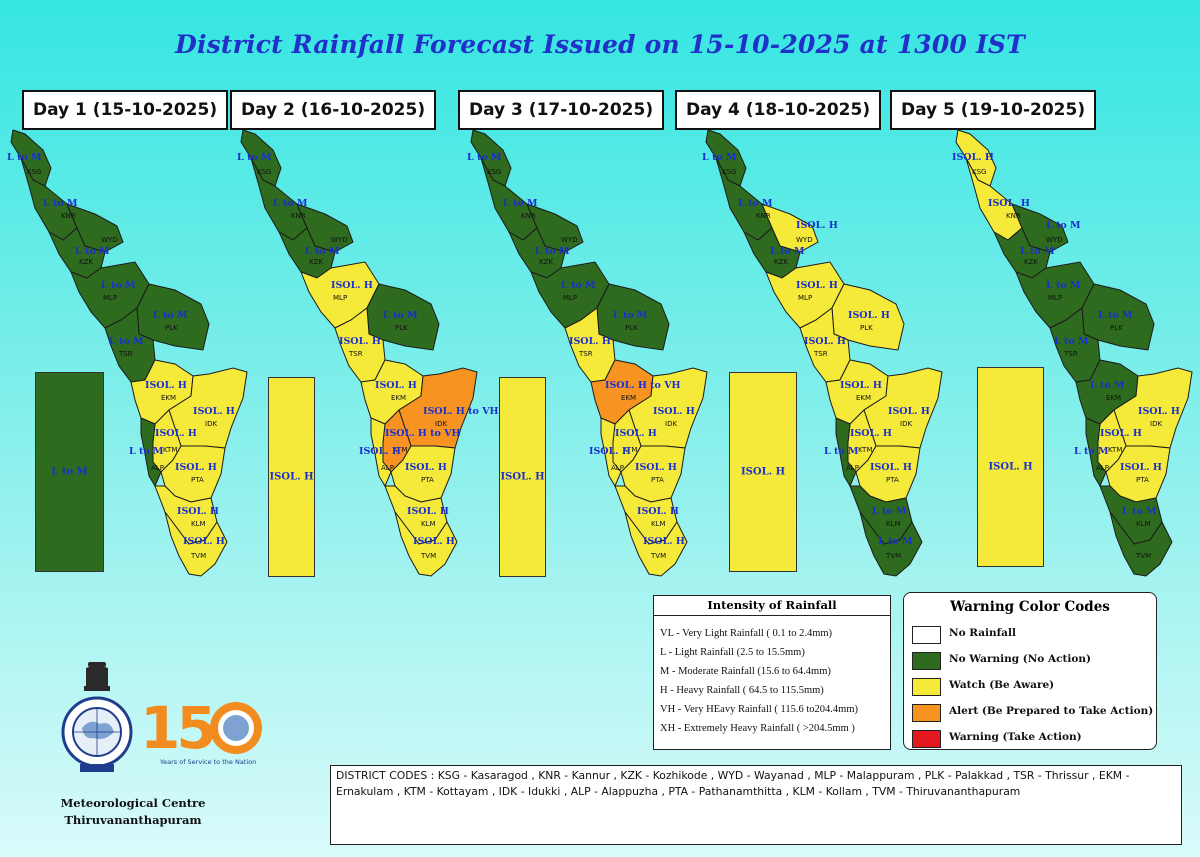  Describe the element at coordinates (1002, 685) in the screenshot. I see `warning-legend-label: Watch (Be Aware)` at that location.